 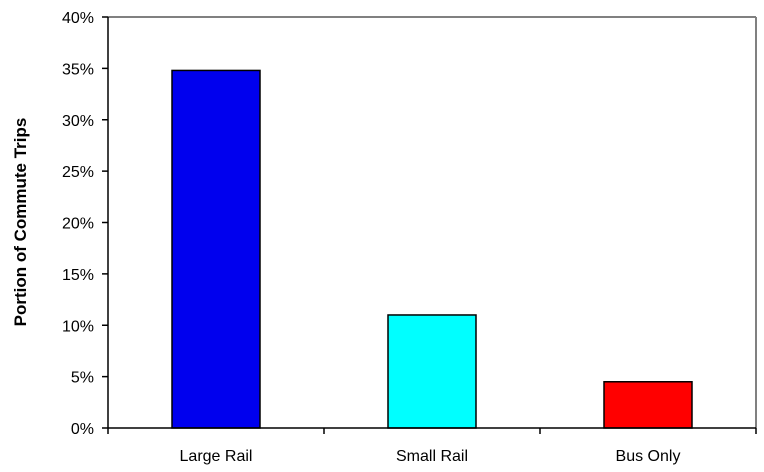 What do you see at coordinates (82, 429) in the screenshot?
I see `y-tick-label: 0%` at bounding box center [82, 429].